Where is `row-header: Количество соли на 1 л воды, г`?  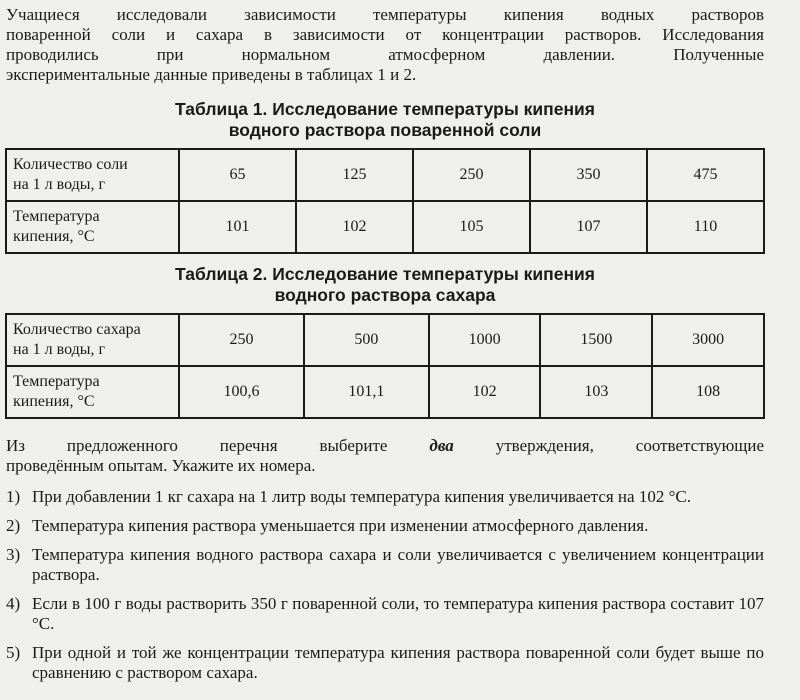 row-header: Количество соли на 1 л воды, г is located at coordinates (92, 175).